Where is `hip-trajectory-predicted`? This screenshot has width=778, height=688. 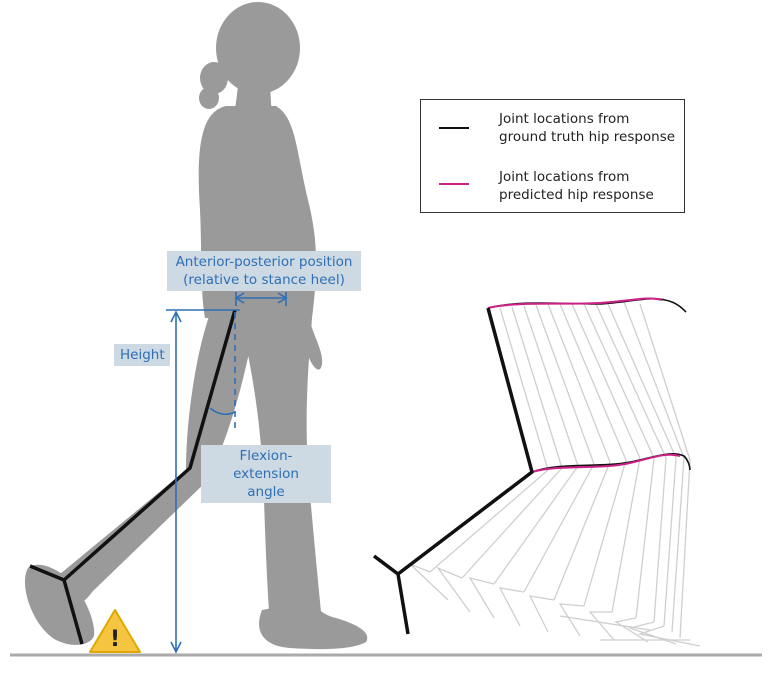 hip-trajectory-predicted is located at coordinates (575, 303).